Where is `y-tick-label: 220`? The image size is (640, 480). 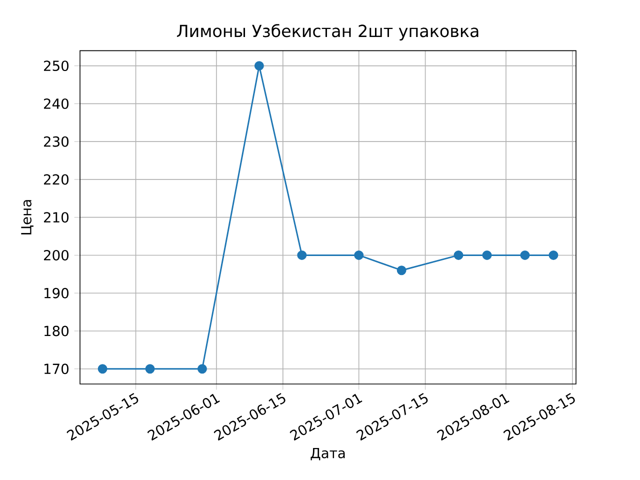 y-tick-label: 220 is located at coordinates (56, 179).